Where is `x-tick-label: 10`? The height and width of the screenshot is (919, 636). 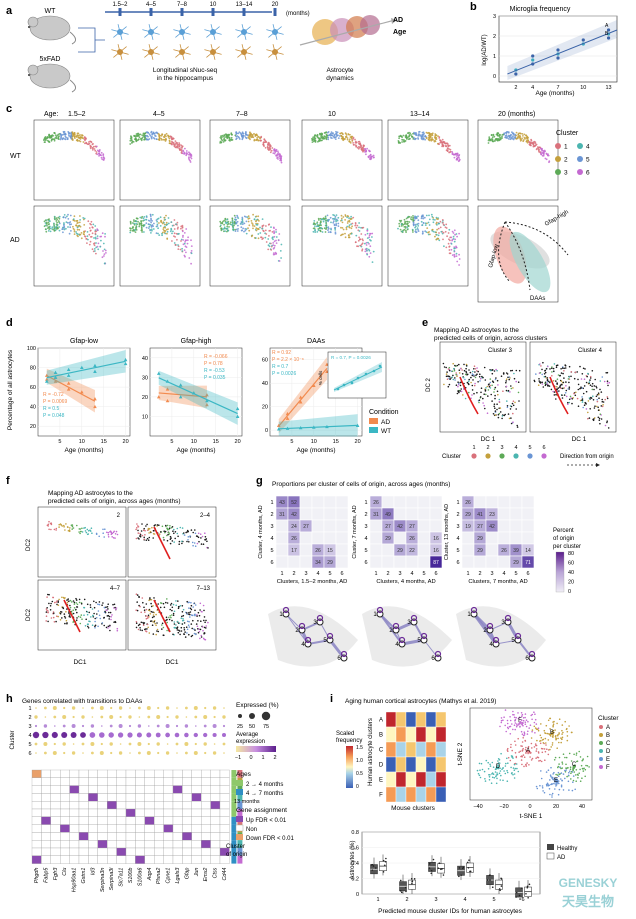
x-tick-label: 10 is located at coordinates (314, 442).